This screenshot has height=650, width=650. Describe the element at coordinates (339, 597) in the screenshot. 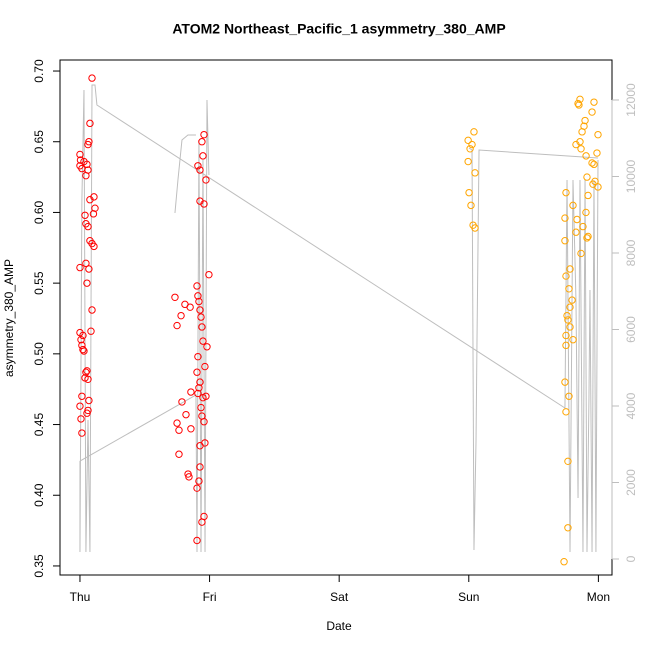

I see `x-tick-label: Sat` at that location.